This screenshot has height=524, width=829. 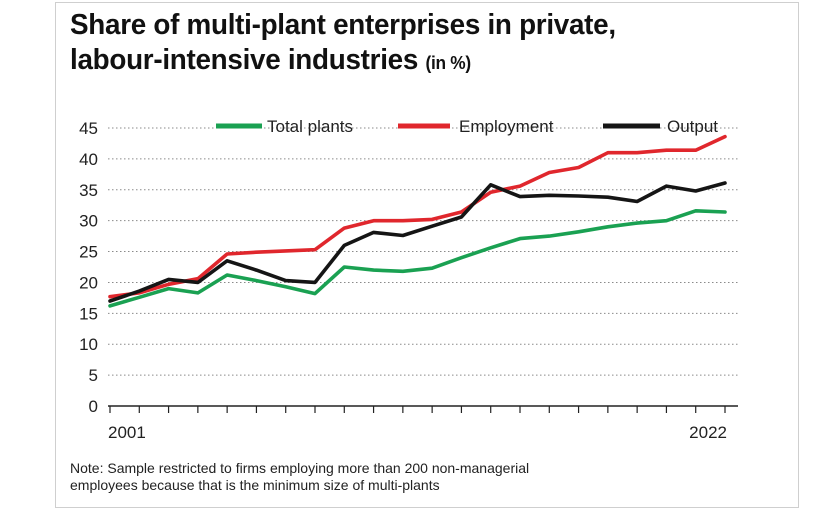 What do you see at coordinates (506, 126) in the screenshot?
I see `legend-label-employment: Employment` at bounding box center [506, 126].